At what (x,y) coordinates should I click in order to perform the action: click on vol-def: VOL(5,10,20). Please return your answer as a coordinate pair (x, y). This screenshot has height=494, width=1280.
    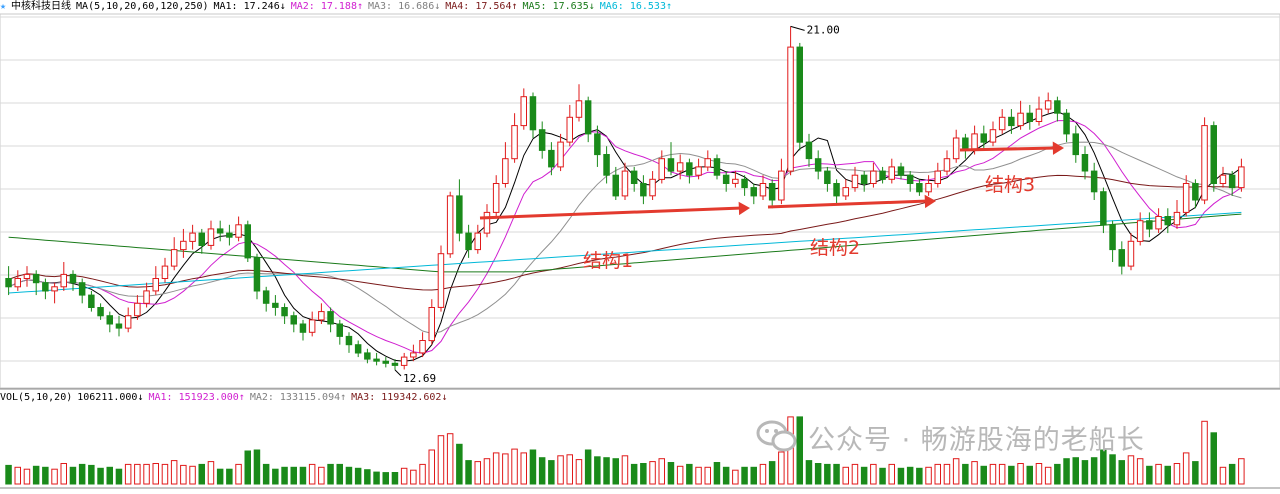
    Looking at the image, I should click on (36, 397).